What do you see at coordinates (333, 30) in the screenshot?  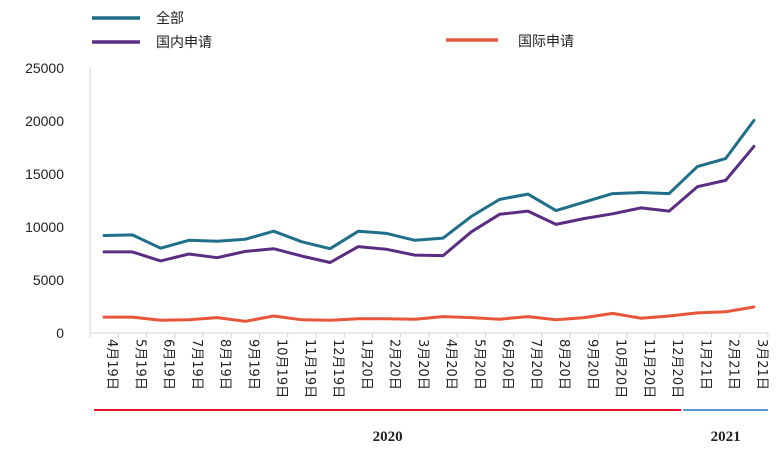 I see `legend: 全部 国内申请 国际申请` at bounding box center [333, 30].